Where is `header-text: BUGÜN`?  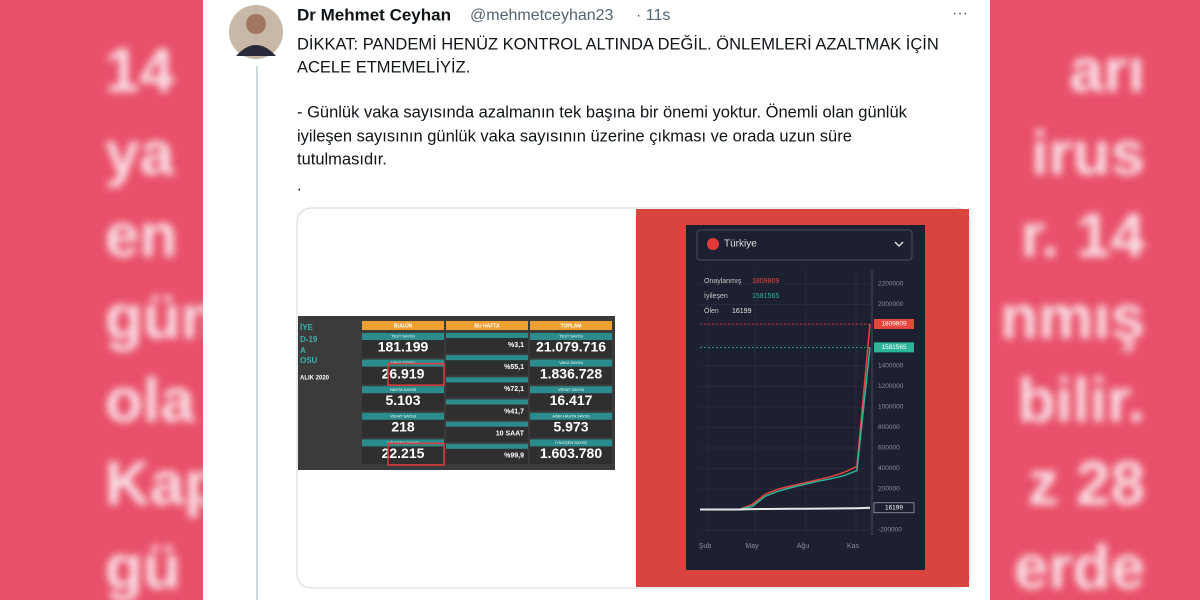 header-text: BUGÜN is located at coordinates (403, 325).